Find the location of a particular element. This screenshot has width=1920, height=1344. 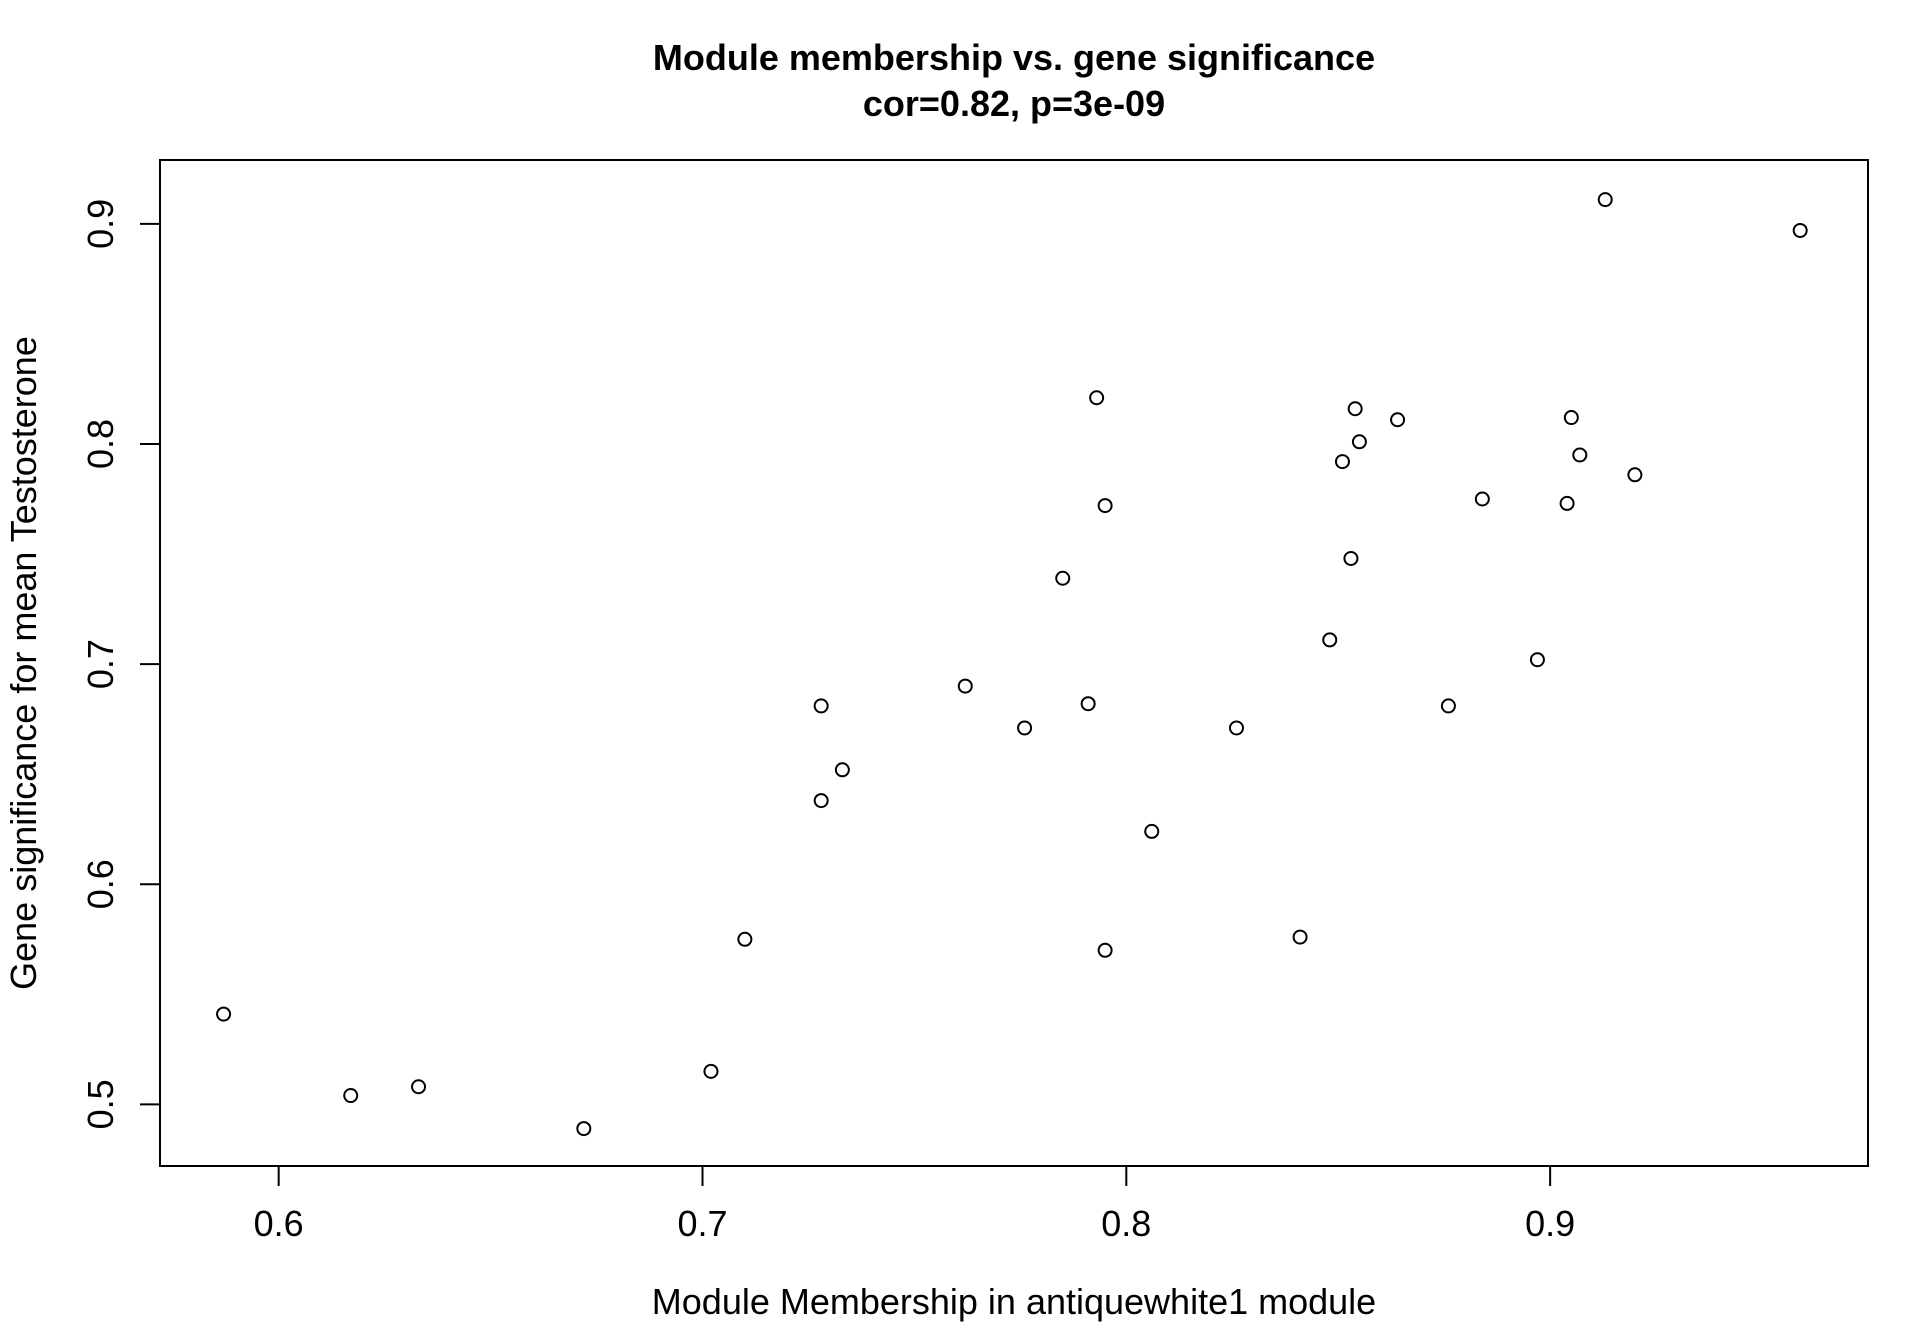

y-tick-label: 0.6 is located at coordinates (100, 884).